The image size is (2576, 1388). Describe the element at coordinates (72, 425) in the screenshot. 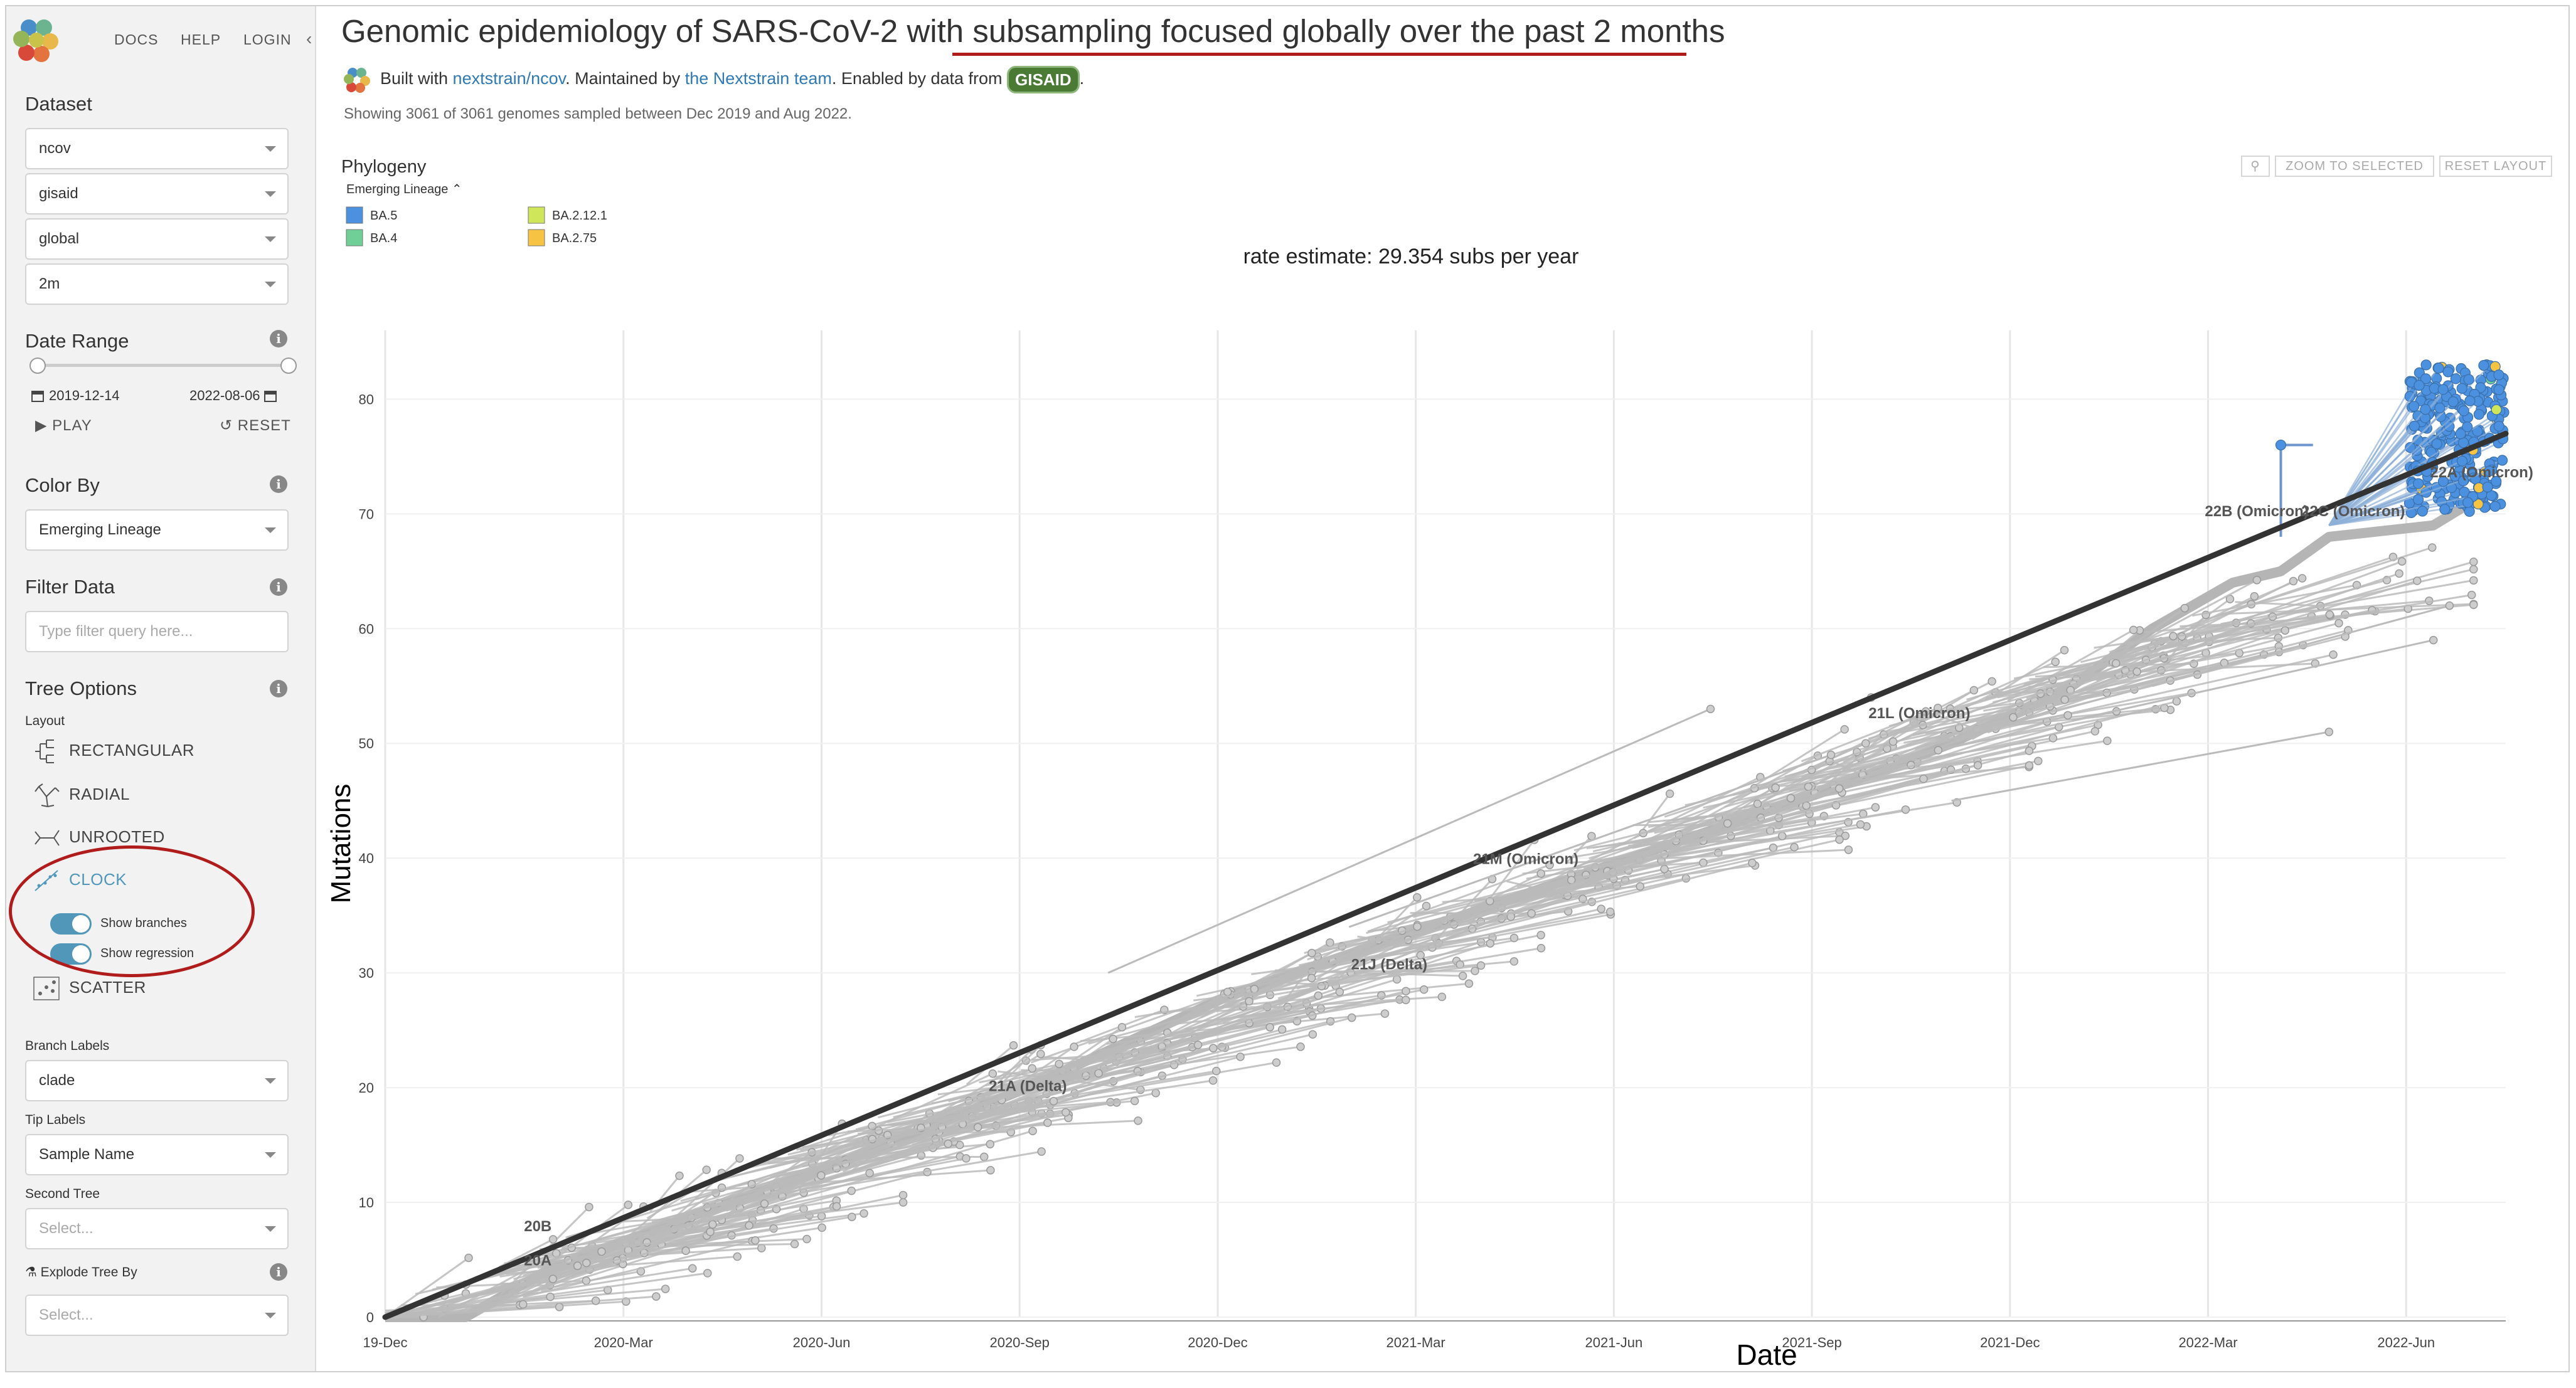

I see `play-label: PLAY` at that location.